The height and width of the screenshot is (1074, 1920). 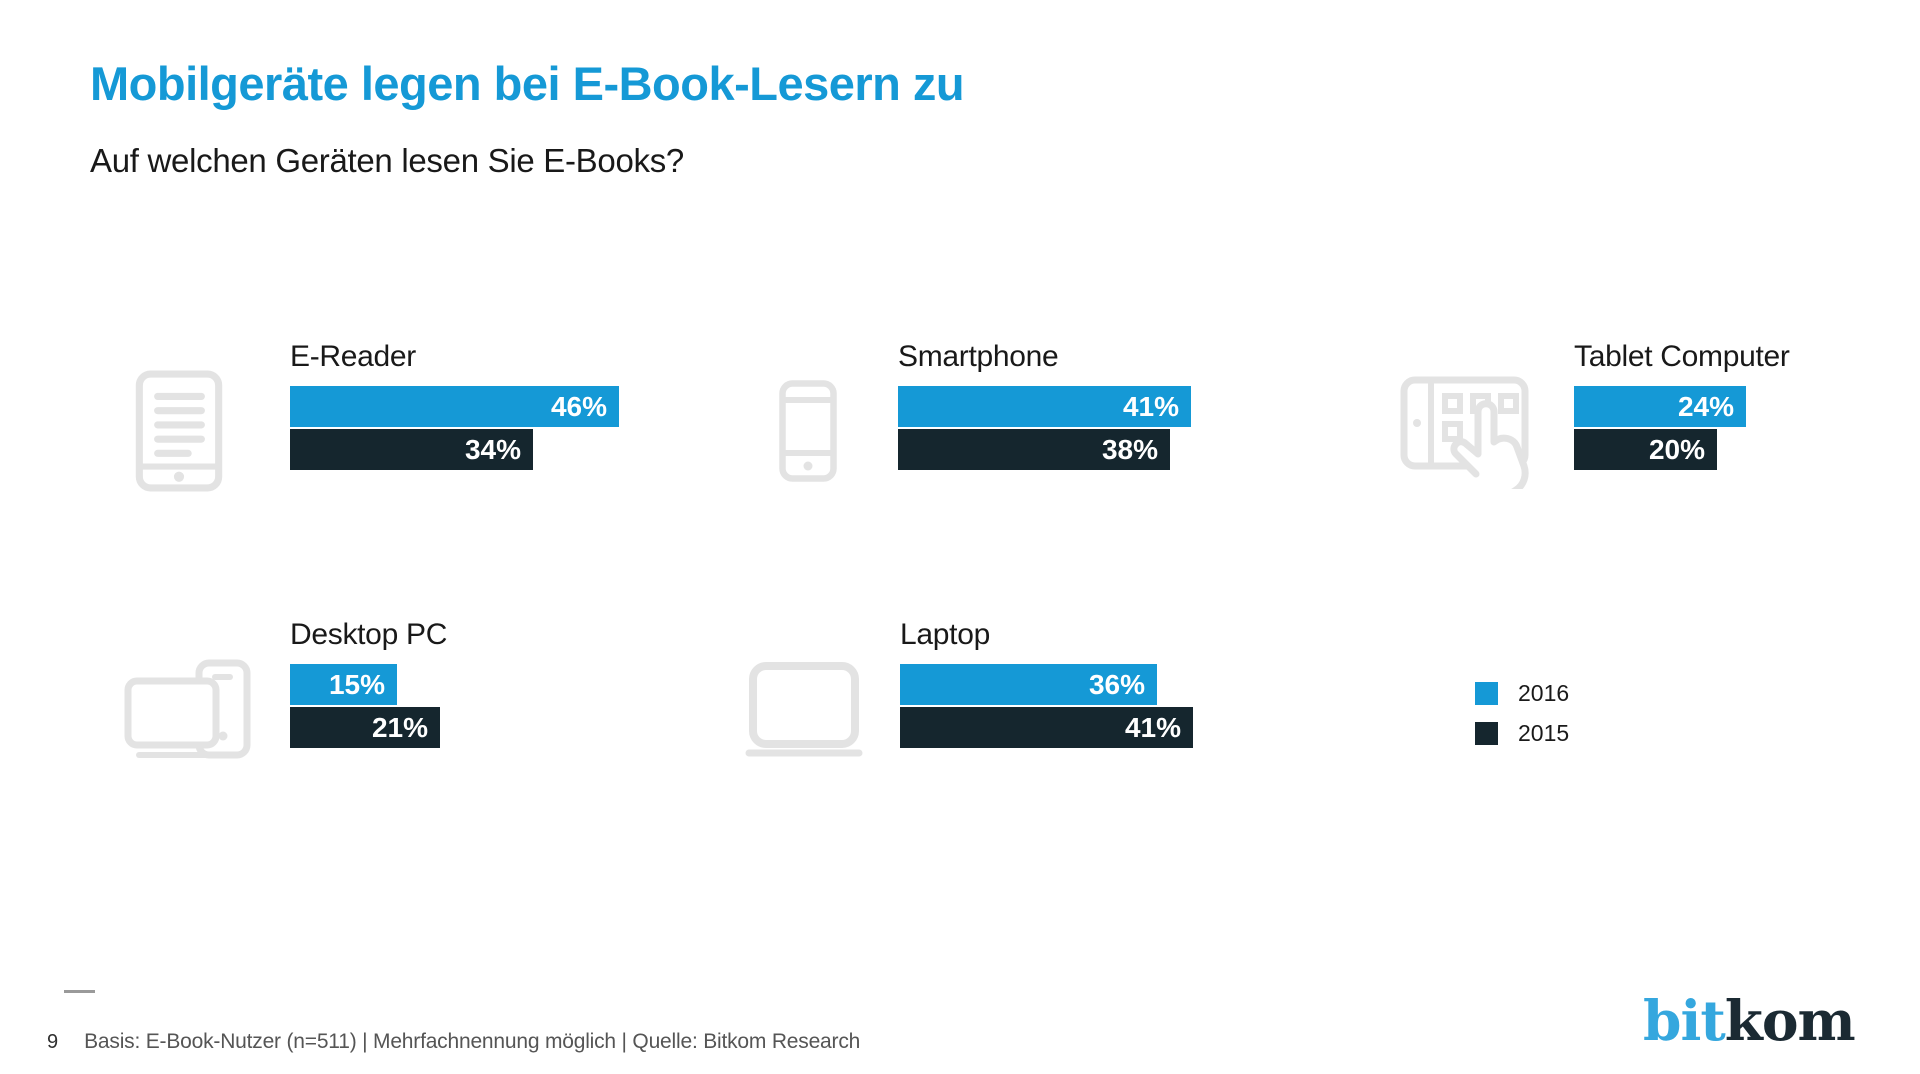 What do you see at coordinates (1660, 406) in the screenshot?
I see `bar-2016: 24%` at bounding box center [1660, 406].